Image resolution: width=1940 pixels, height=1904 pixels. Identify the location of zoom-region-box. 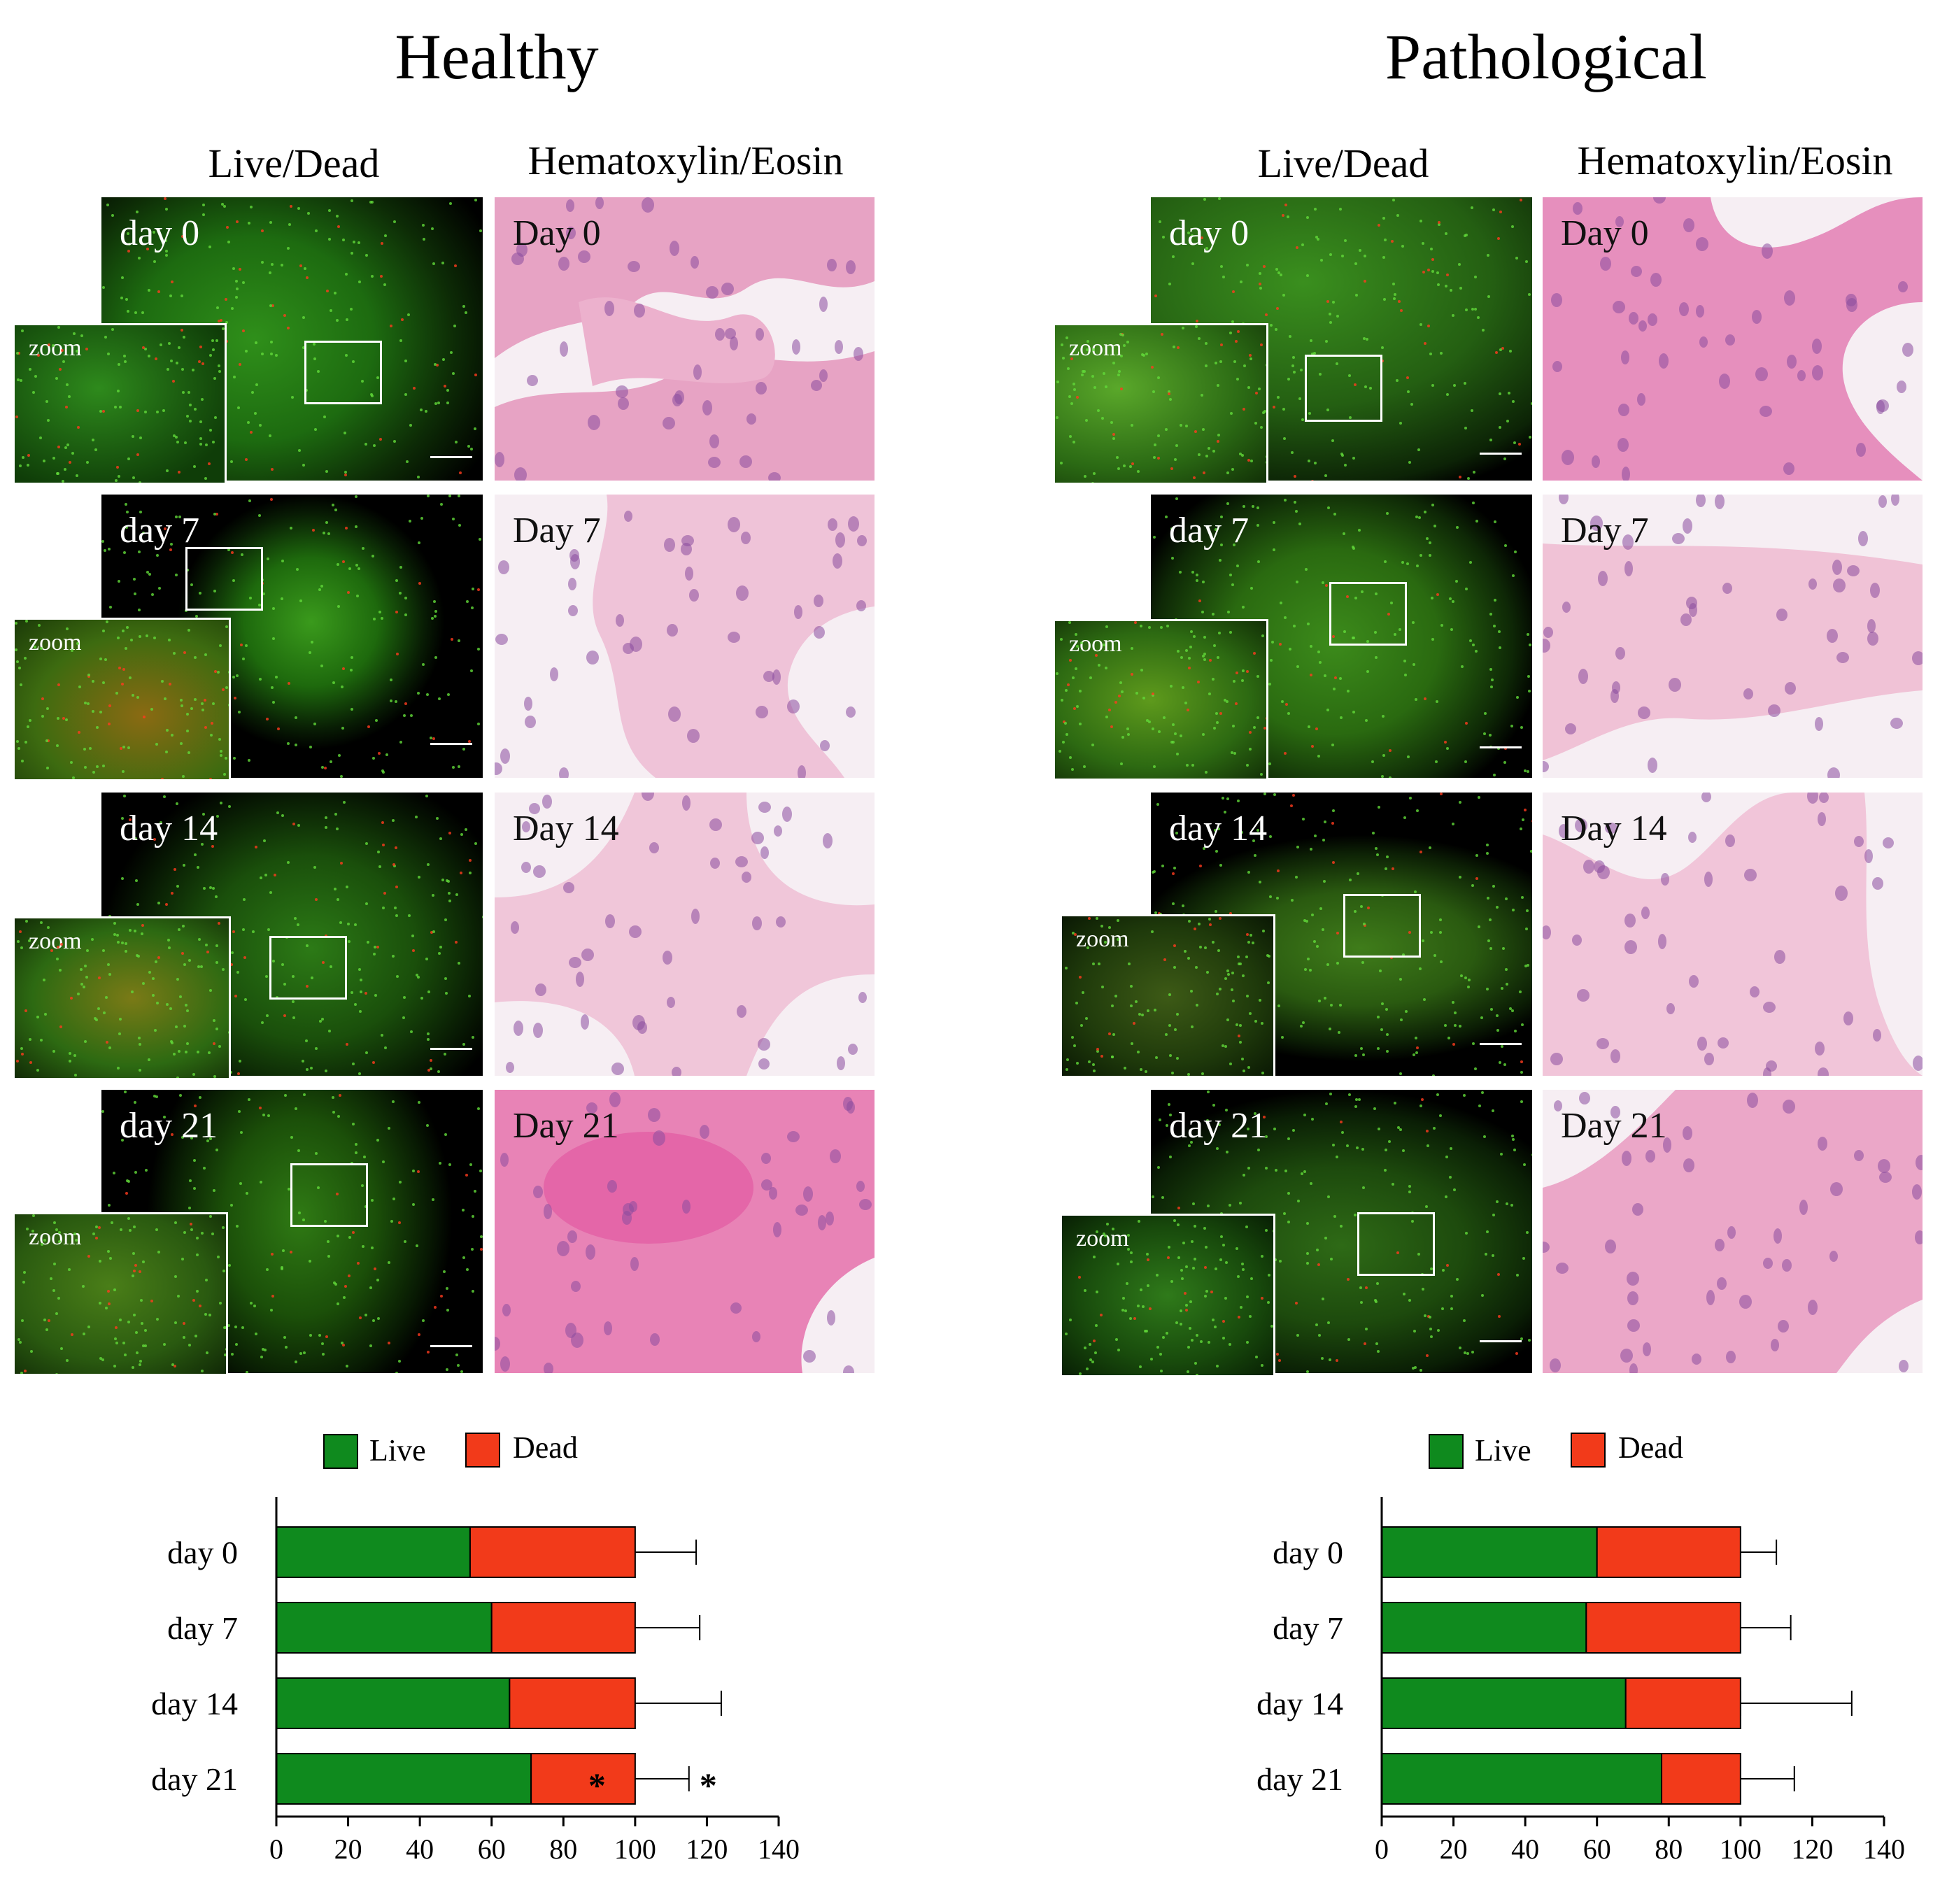
(1368, 614).